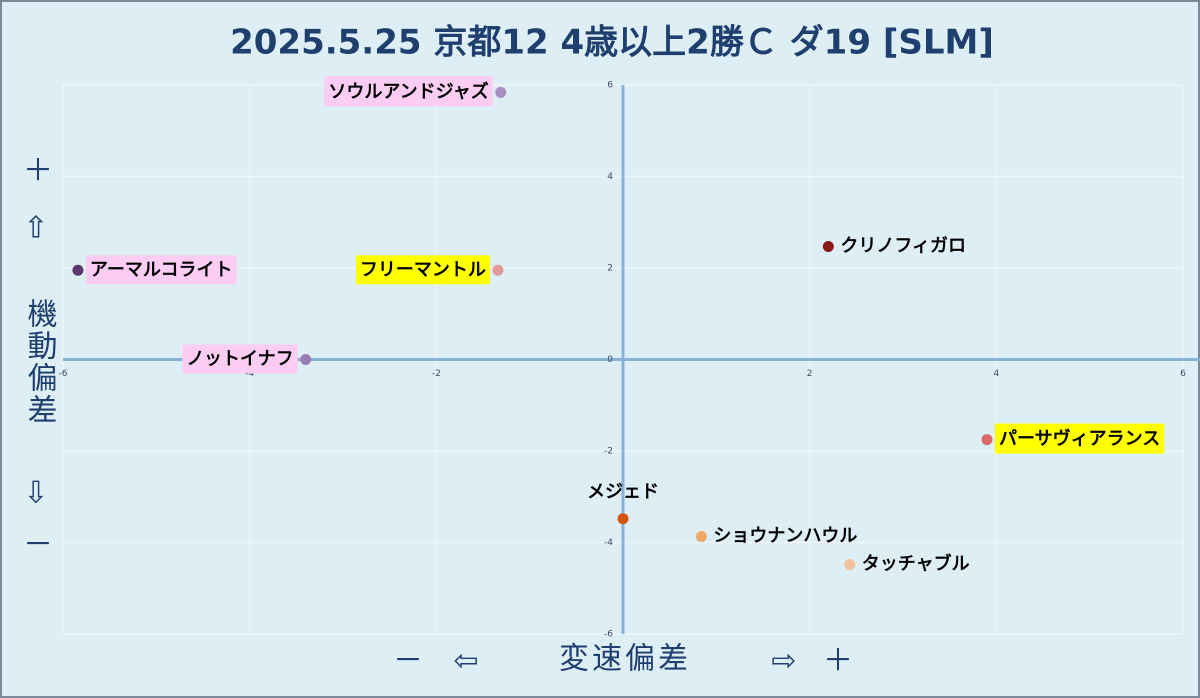 The width and height of the screenshot is (1200, 698). Describe the element at coordinates (40, 362) in the screenshot. I see `y-axis-title: 機動偏差` at that location.